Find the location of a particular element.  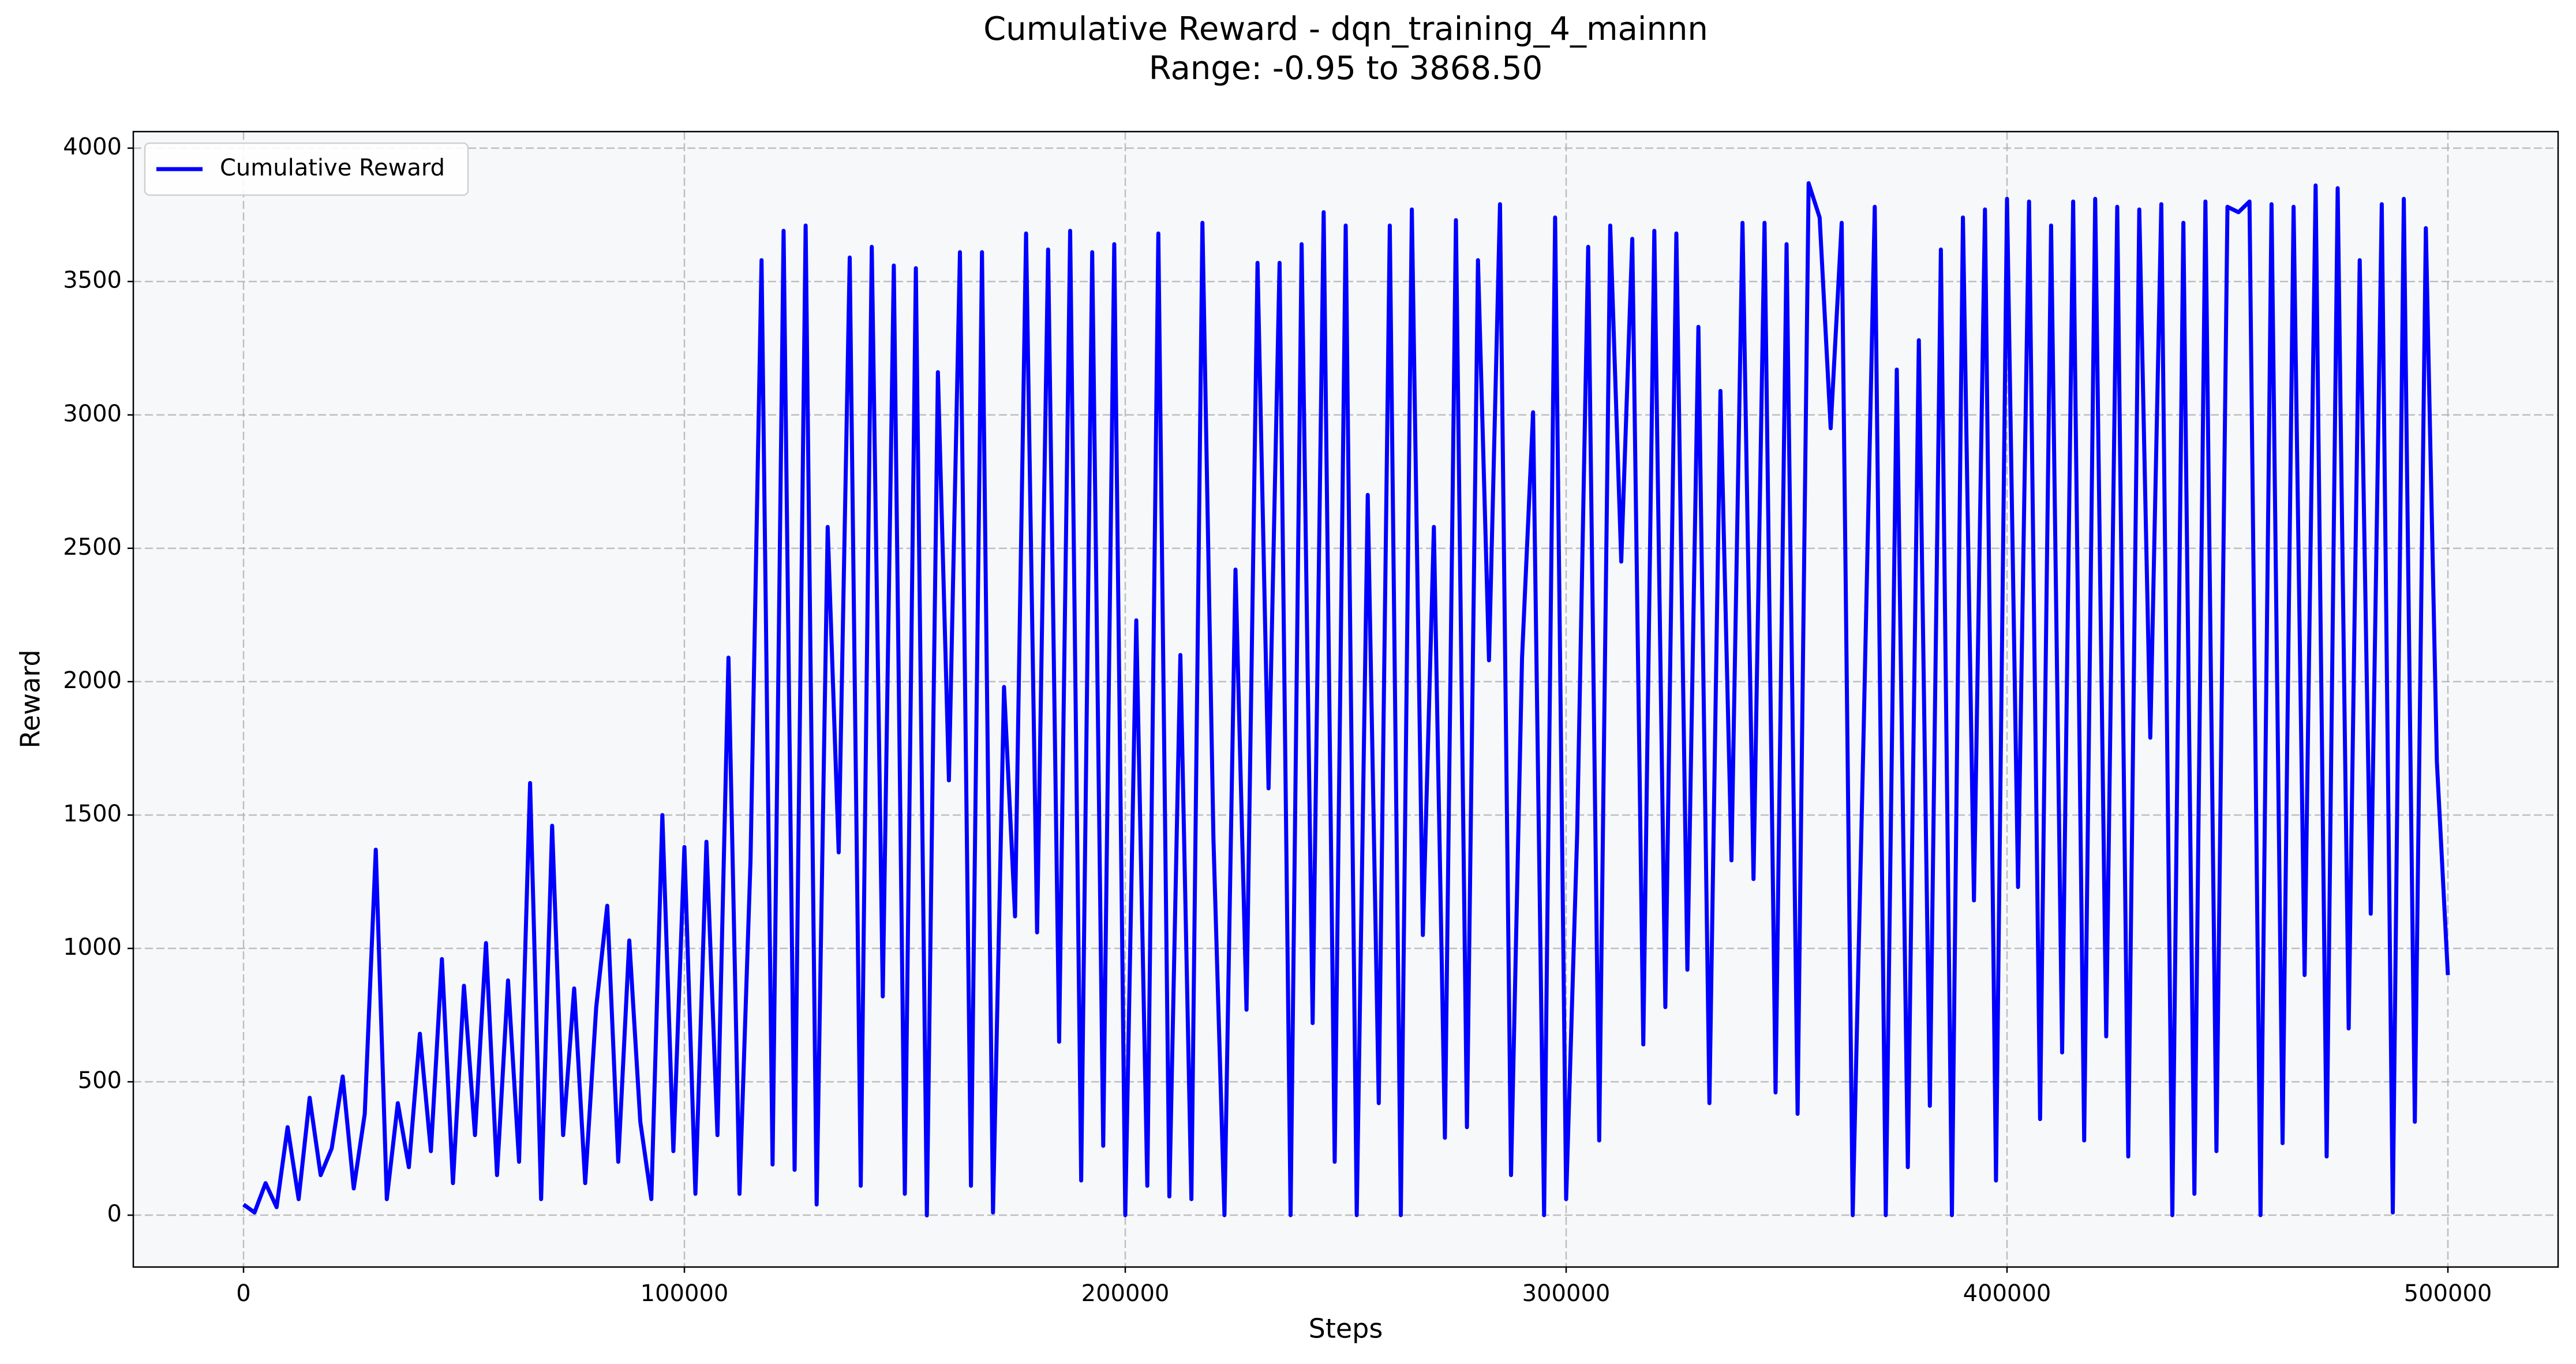

chart-subtitle: Range: -0.95 to 3868.50 is located at coordinates (1346, 68).